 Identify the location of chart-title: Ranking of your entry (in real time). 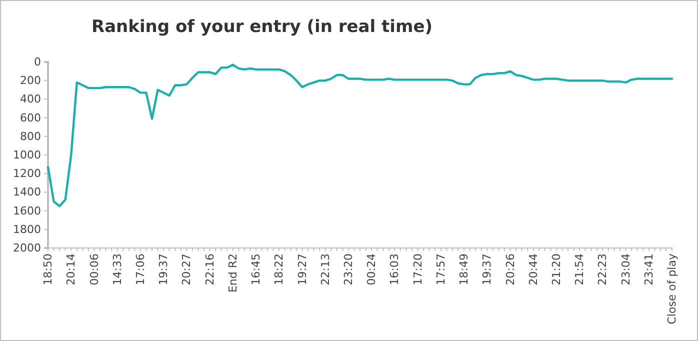
(262, 27).